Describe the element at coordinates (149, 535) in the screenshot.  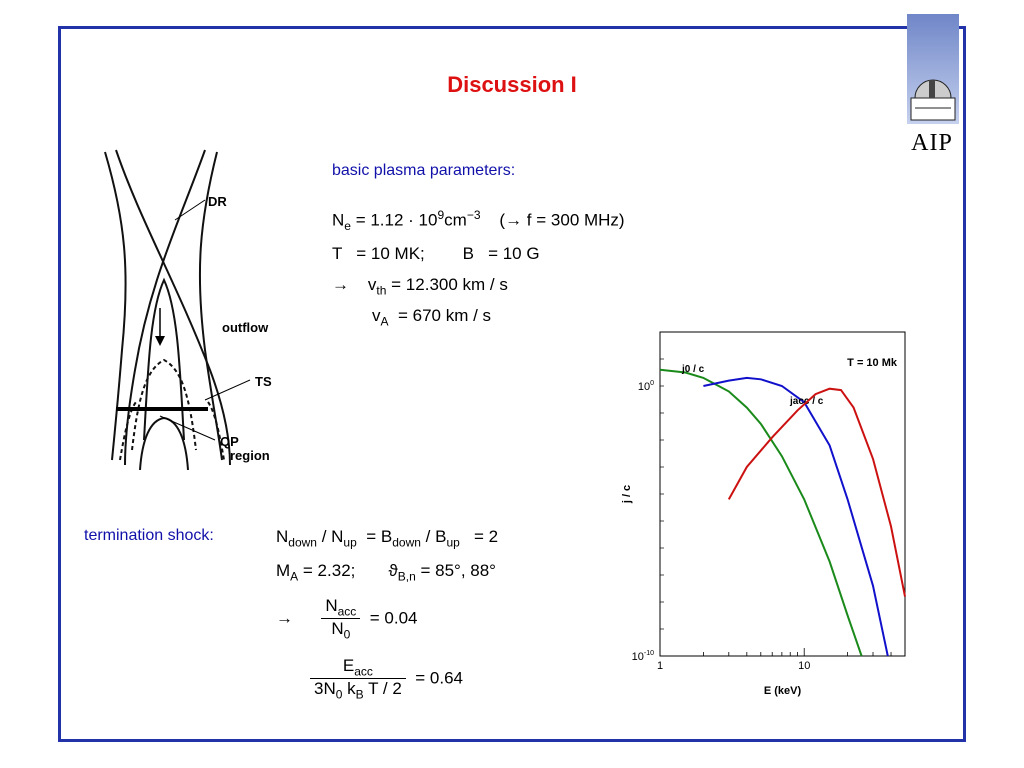
I see `shock-heading: termination shock:` at that location.